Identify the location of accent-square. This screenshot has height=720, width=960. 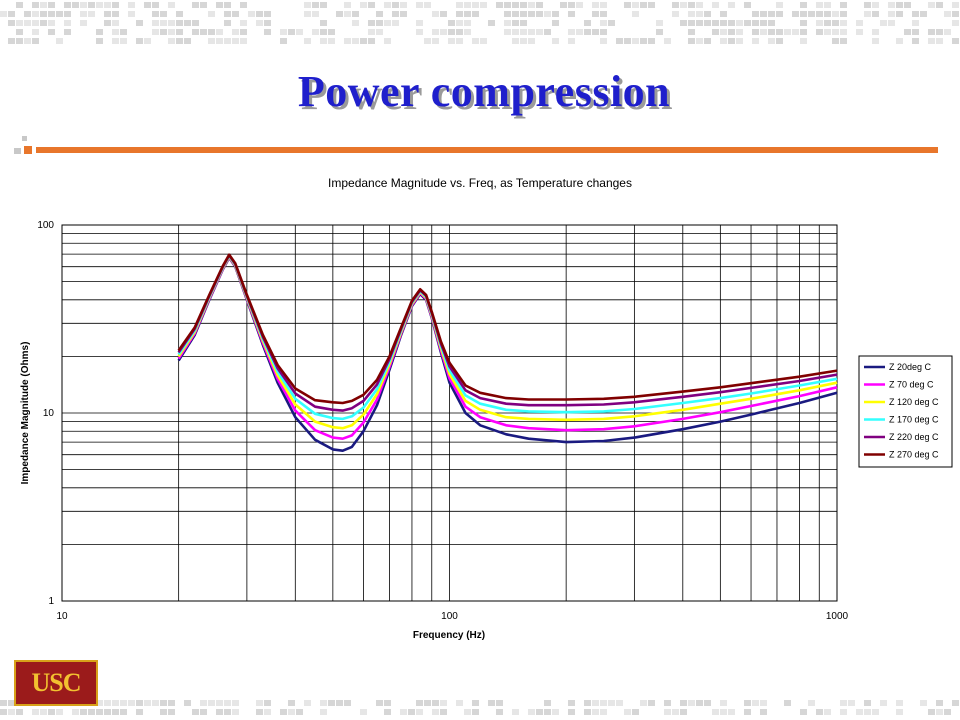
(28, 150).